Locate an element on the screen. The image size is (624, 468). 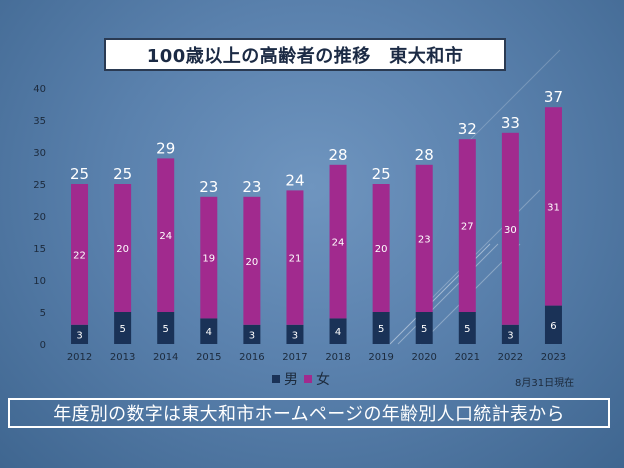
bar-total-label: 24 is located at coordinates (294, 180).